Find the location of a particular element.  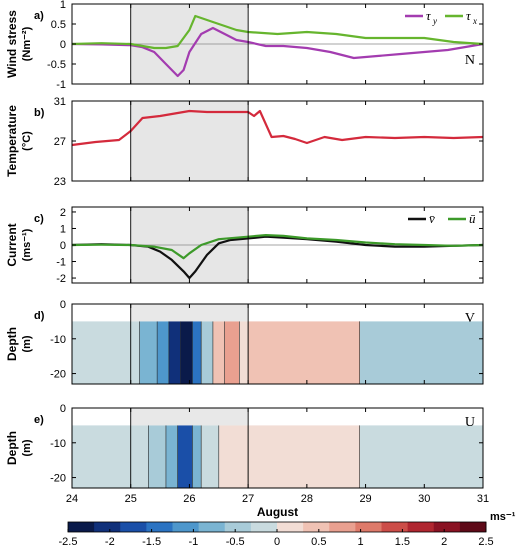

colorbar-tick-label: 1.5 is located at coordinates (402, 542).